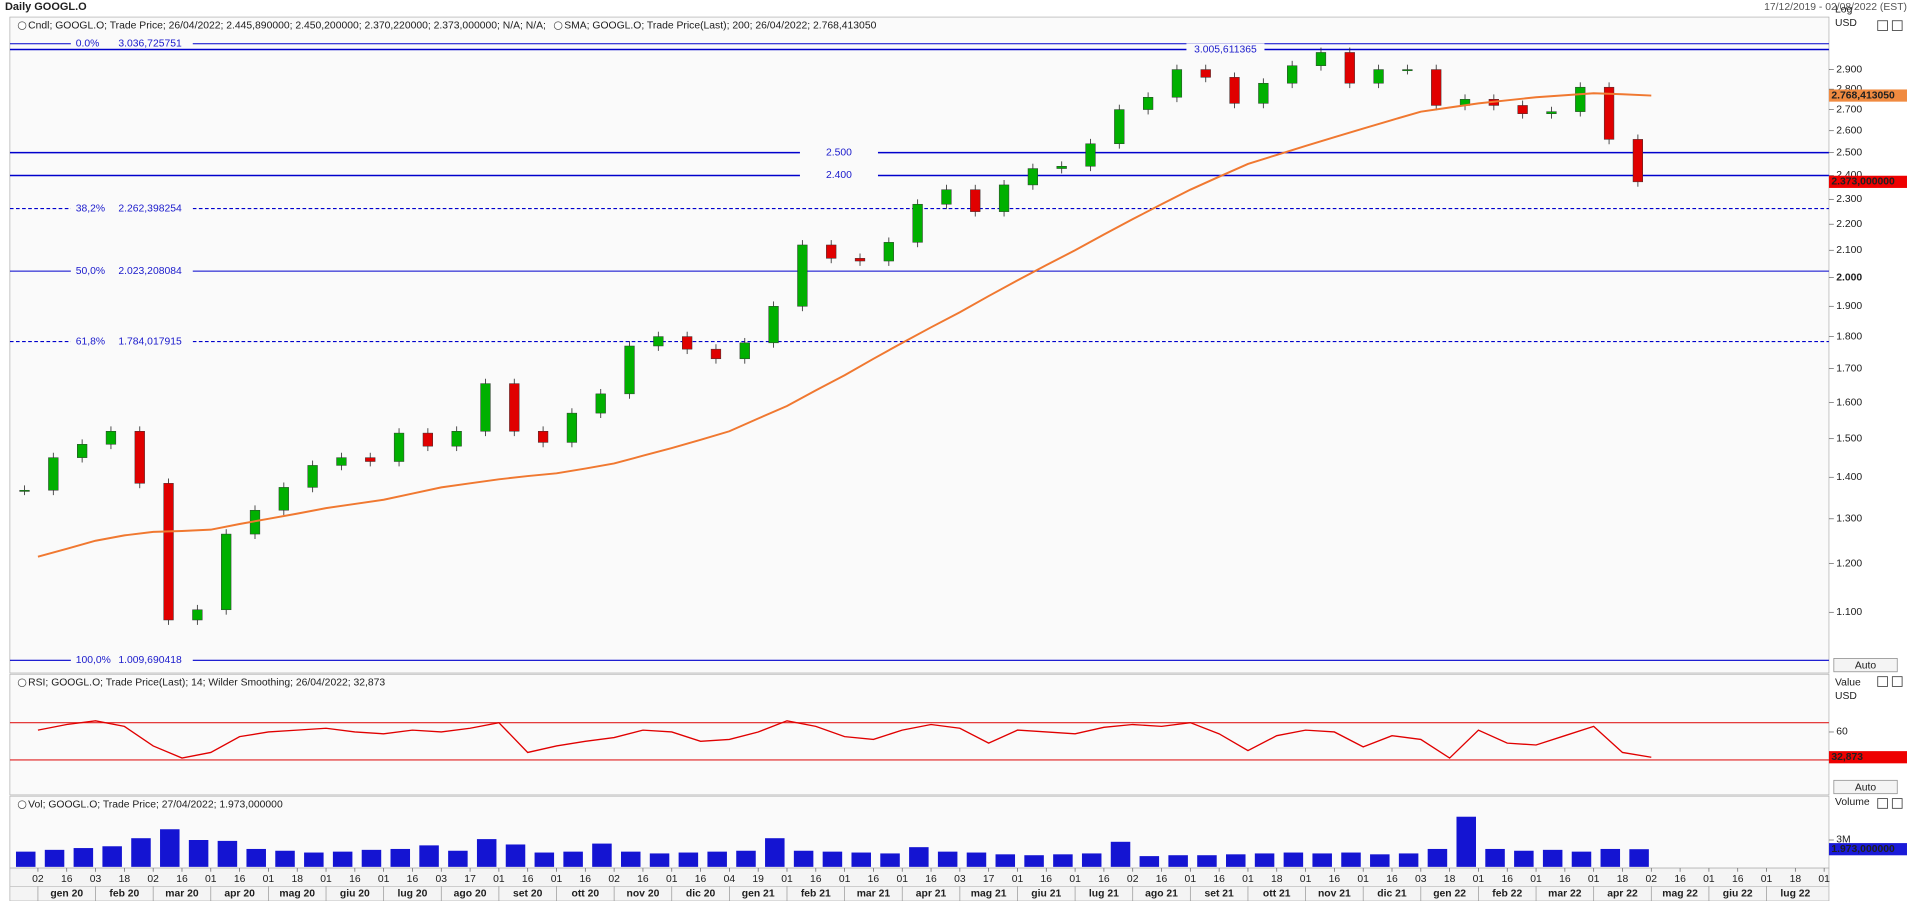 The width and height of the screenshot is (1912, 901). I want to click on date-range: 17/12/2019 - 02/08/2022 (EST), so click(1835, 7).